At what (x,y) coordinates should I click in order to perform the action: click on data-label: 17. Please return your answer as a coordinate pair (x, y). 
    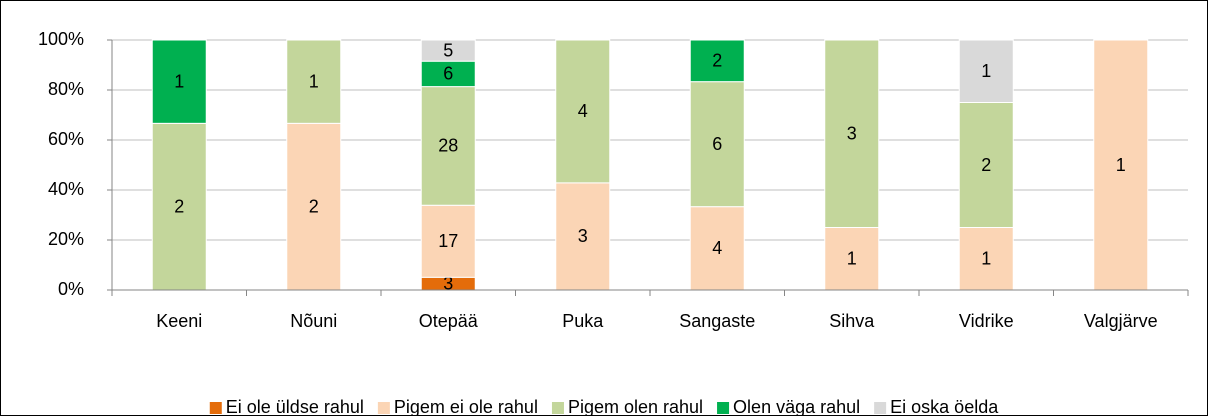
    Looking at the image, I should click on (448, 241).